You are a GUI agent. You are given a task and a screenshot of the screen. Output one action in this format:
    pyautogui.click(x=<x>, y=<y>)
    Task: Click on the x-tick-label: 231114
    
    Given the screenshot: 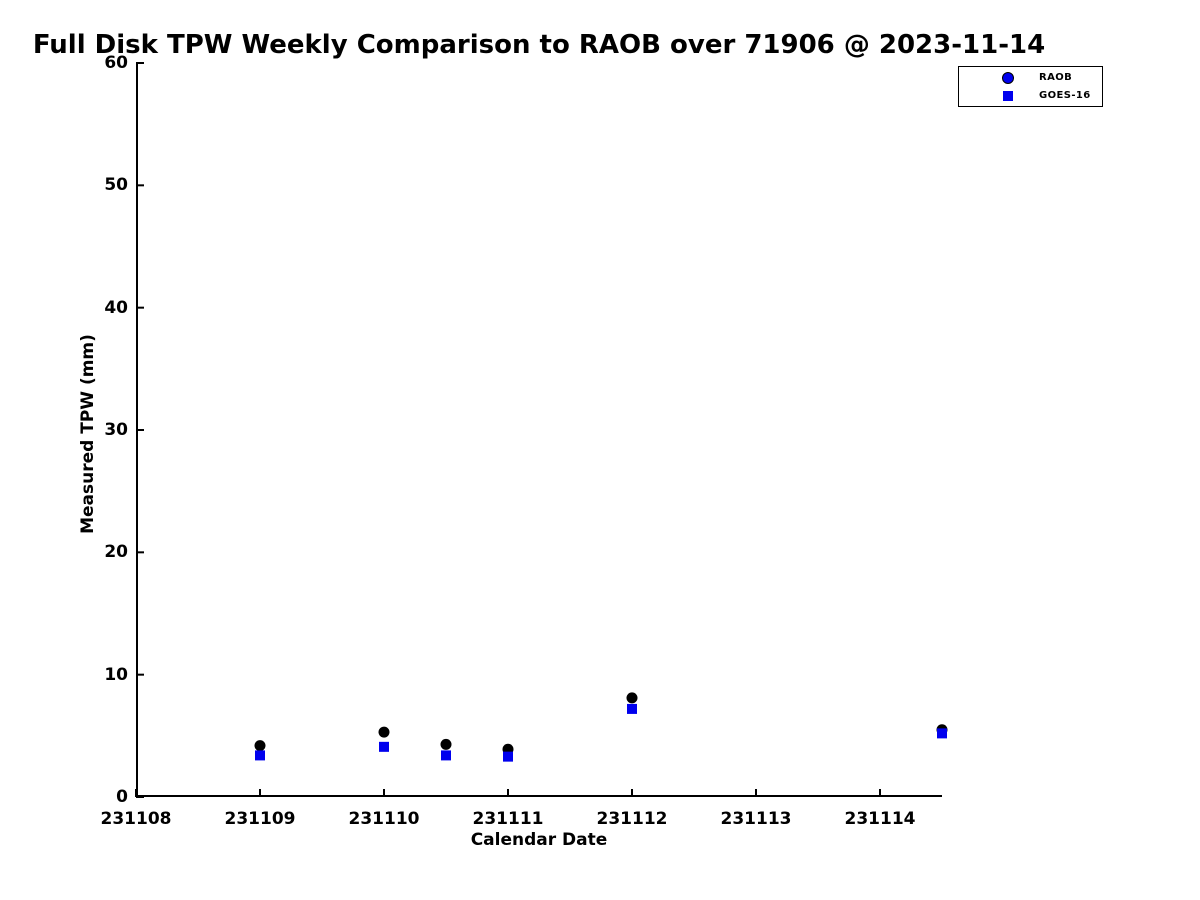 What is the action you would take?
    pyautogui.click(x=880, y=819)
    